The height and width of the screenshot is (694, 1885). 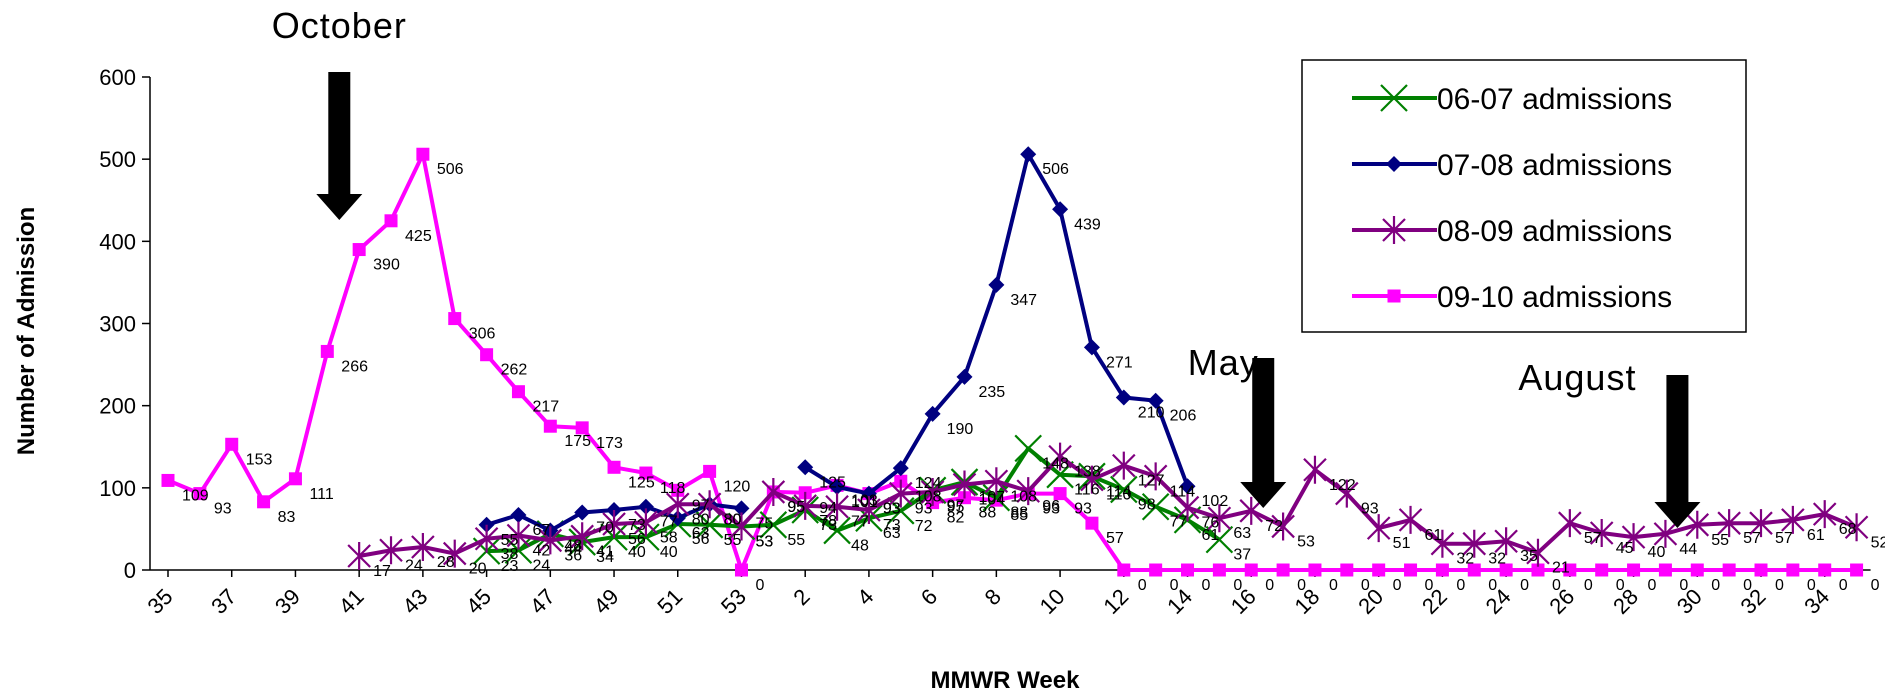 What do you see at coordinates (956, 505) in the screenshot?
I see `data-label: 97` at bounding box center [956, 505].